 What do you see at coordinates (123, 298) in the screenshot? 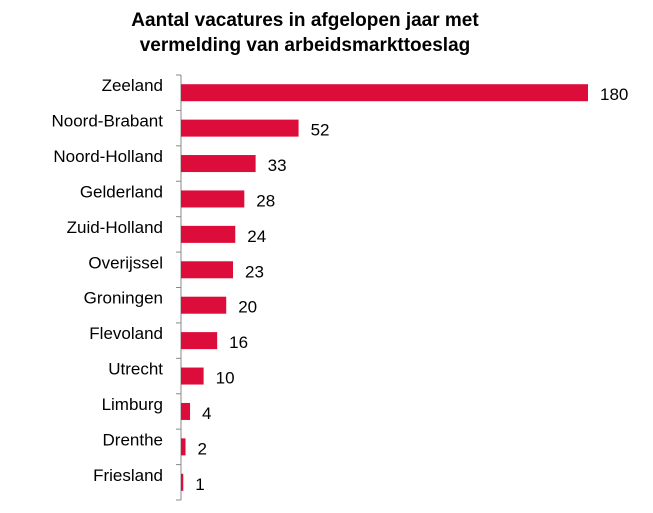
I see `y-tick-label: Groningen` at bounding box center [123, 298].